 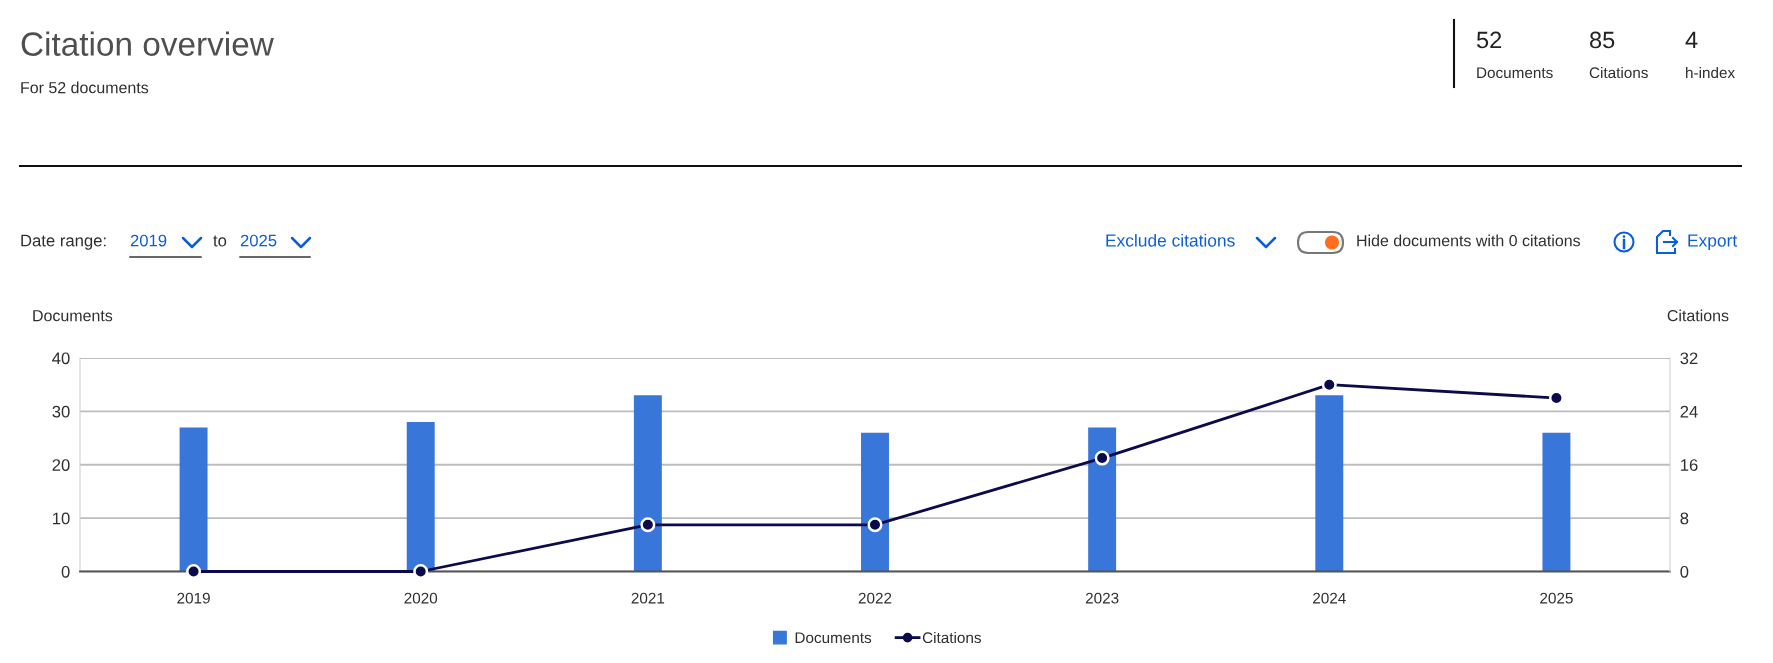 What do you see at coordinates (648, 598) in the screenshot?
I see `x-tick-label: 2021` at bounding box center [648, 598].